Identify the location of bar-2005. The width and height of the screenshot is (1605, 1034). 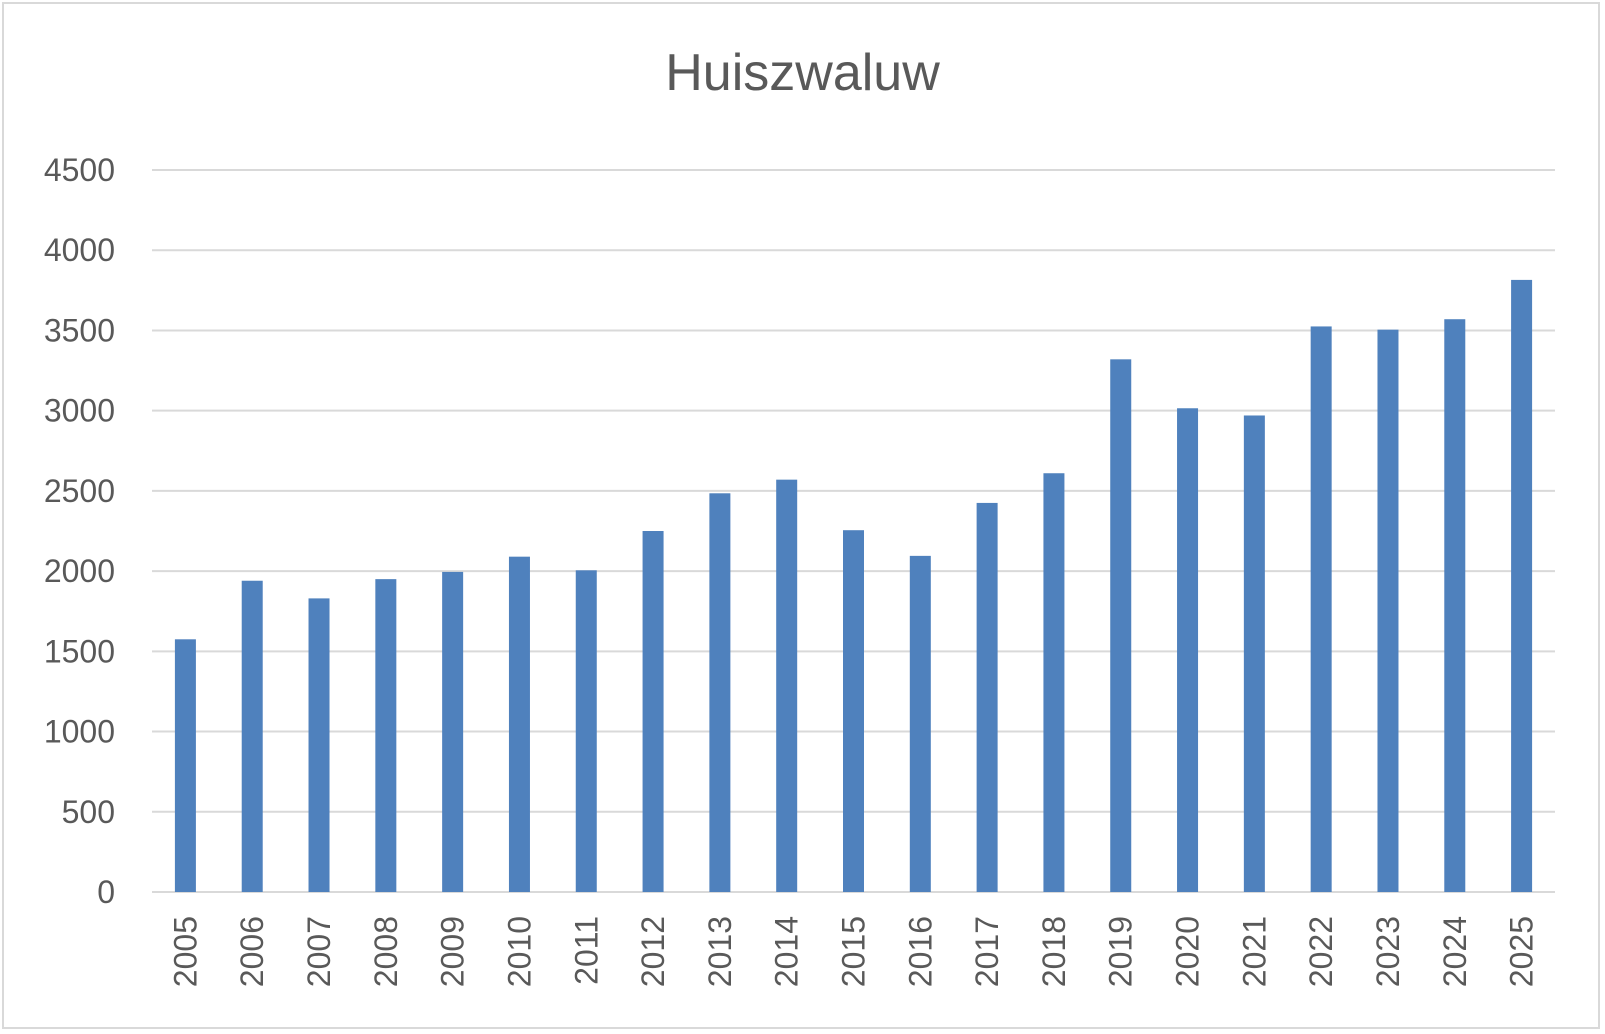
(185, 765).